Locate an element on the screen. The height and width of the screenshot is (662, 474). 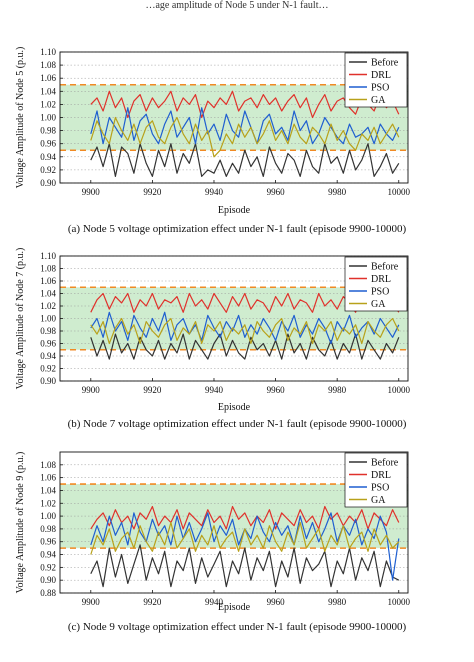
y-axis-label: Voltage Amplitude of Node 9 (p.u.) is located at coordinates (20, 523).